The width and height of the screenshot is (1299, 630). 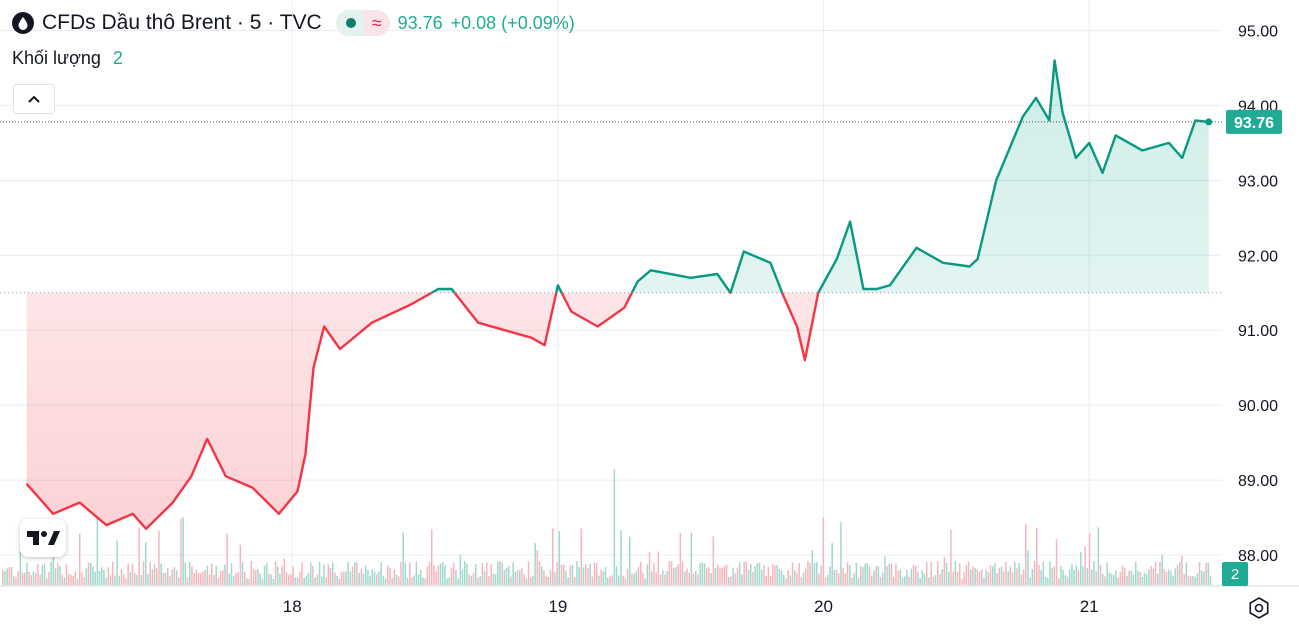 I want to click on symbol-title: CFDs Dầu thô Brent · 5 · TVC, so click(x=182, y=22).